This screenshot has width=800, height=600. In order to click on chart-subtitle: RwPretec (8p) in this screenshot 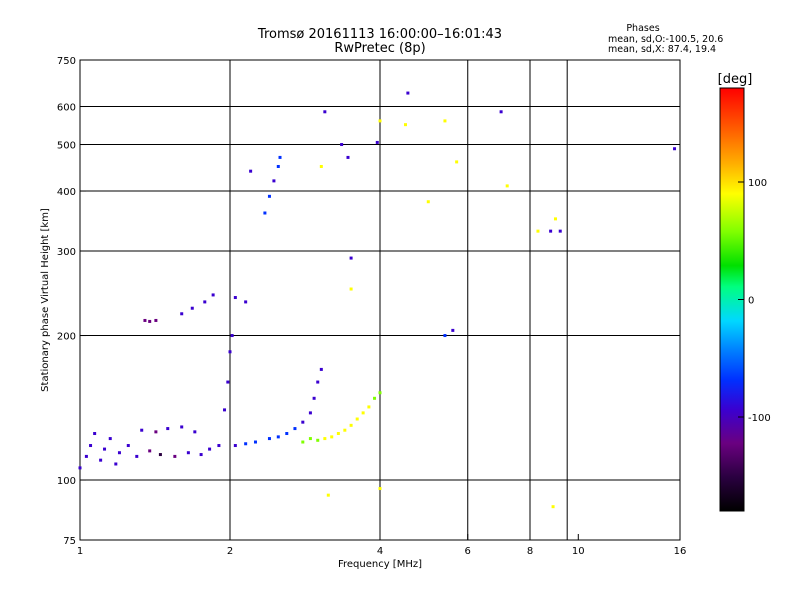, I will do `click(379, 48)`.